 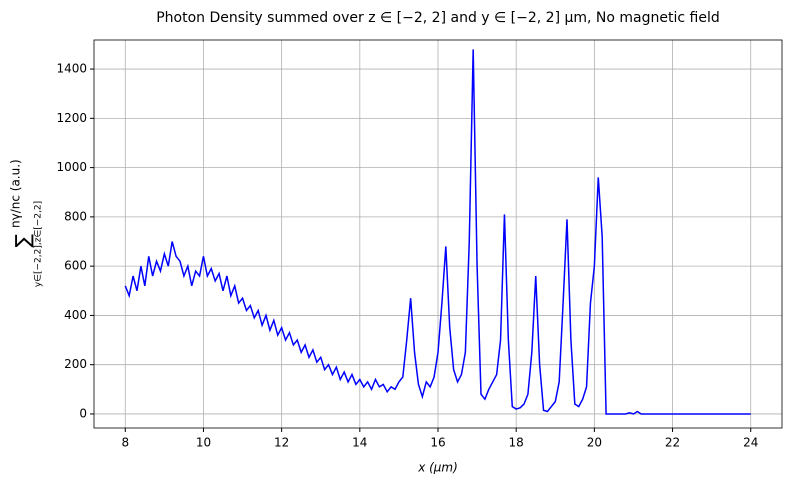 What do you see at coordinates (437, 468) in the screenshot?
I see `x-axis-label: x (μm)` at bounding box center [437, 468].